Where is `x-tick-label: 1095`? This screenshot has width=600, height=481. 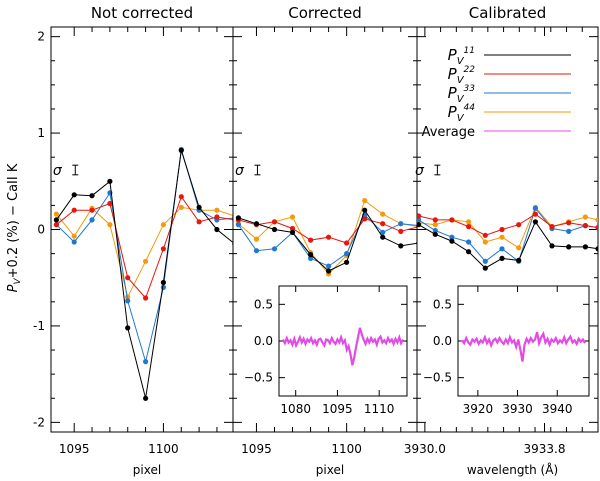
x-tick-label: 1095 is located at coordinates (74, 449).